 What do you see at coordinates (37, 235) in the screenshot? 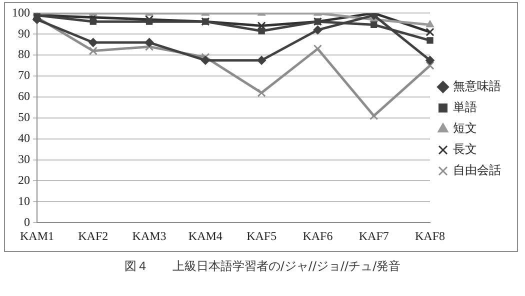
I see `x-tick-label: KAM1` at bounding box center [37, 235].